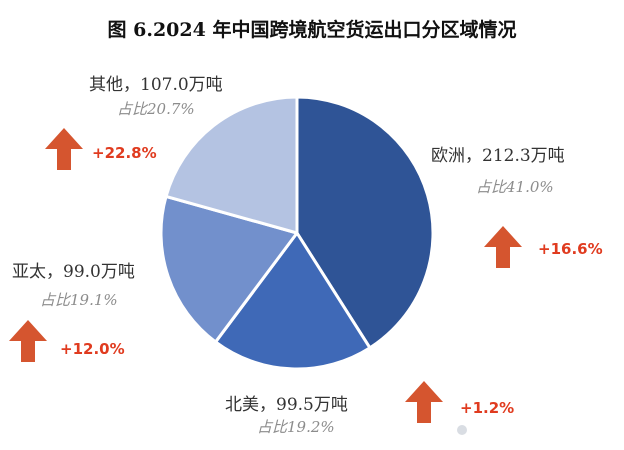 The image size is (624, 450). What do you see at coordinates (156, 85) in the screenshot?
I see `slice-label-other: 其他，107.0万吨` at bounding box center [156, 85].